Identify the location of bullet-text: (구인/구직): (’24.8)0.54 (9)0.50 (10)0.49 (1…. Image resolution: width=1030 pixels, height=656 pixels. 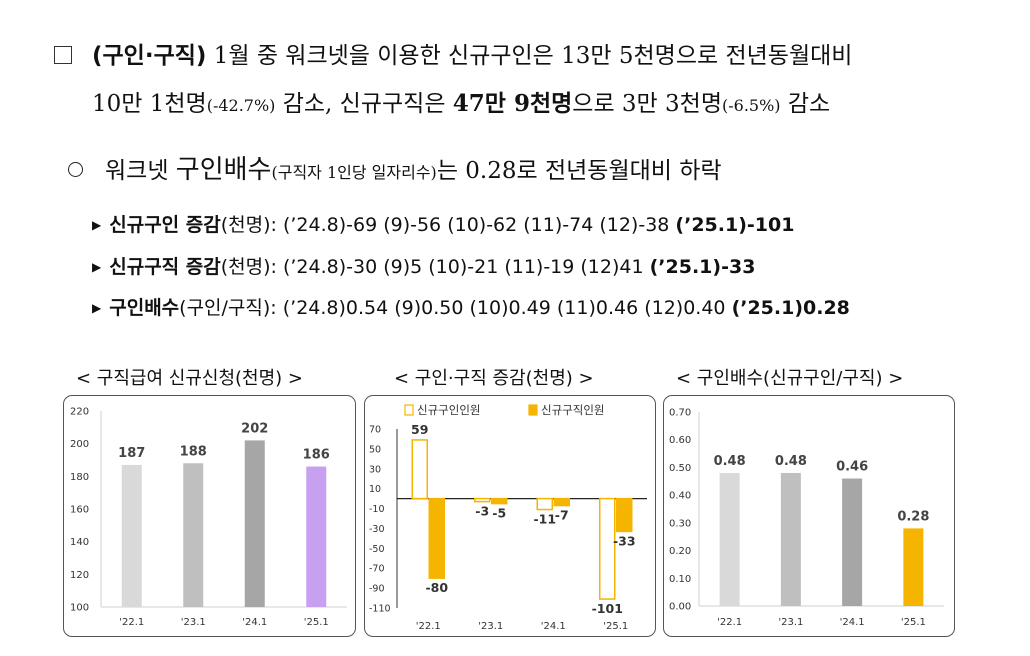
(455, 308).